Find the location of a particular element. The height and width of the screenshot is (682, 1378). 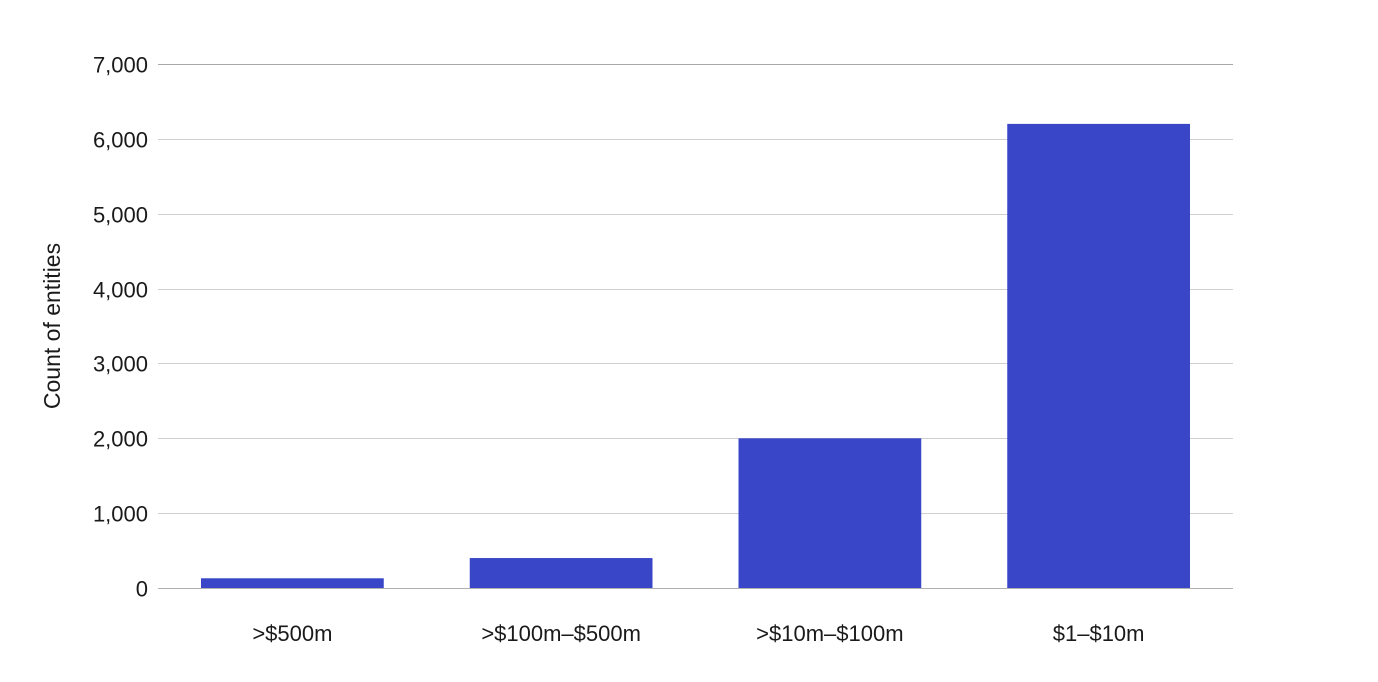

y-tick-label: 4,000 is located at coordinates (120, 290).